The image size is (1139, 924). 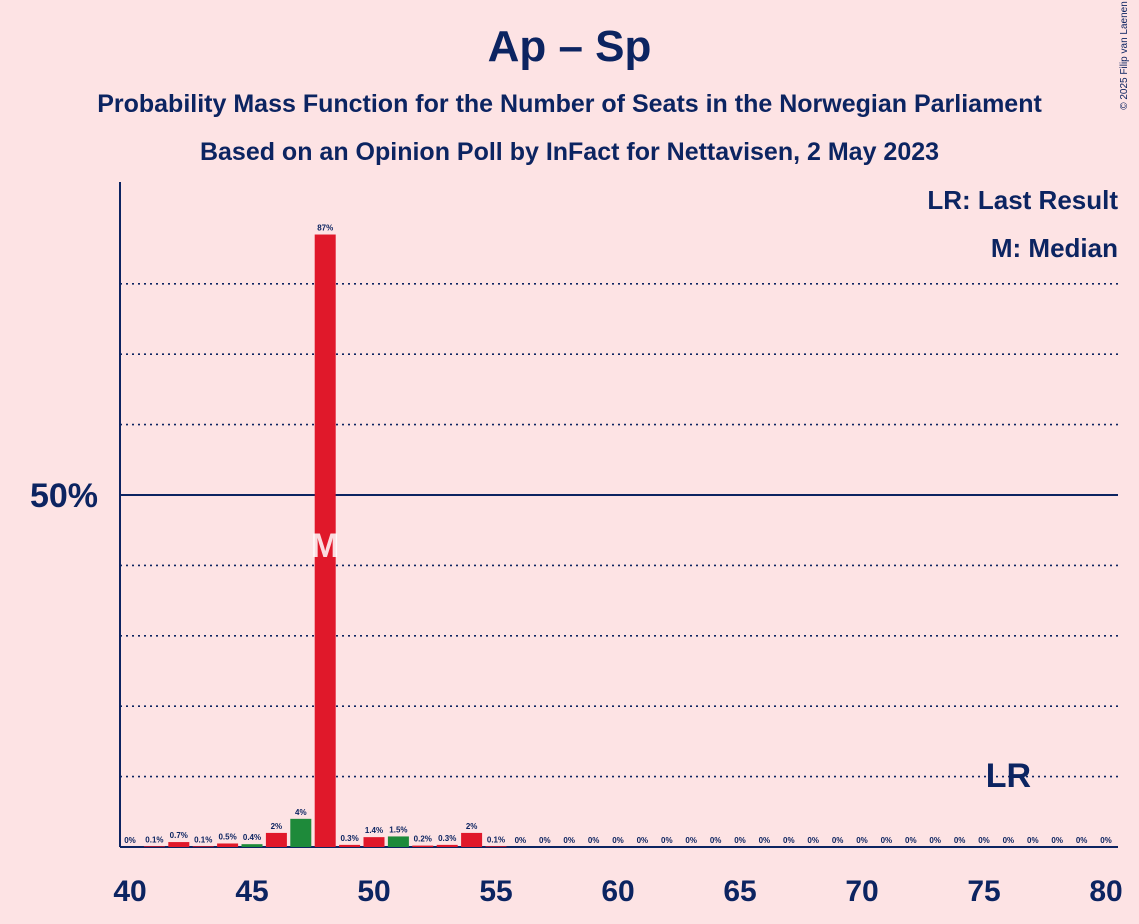 What do you see at coordinates (373, 891) in the screenshot?
I see `x-tick-label: 50` at bounding box center [373, 891].